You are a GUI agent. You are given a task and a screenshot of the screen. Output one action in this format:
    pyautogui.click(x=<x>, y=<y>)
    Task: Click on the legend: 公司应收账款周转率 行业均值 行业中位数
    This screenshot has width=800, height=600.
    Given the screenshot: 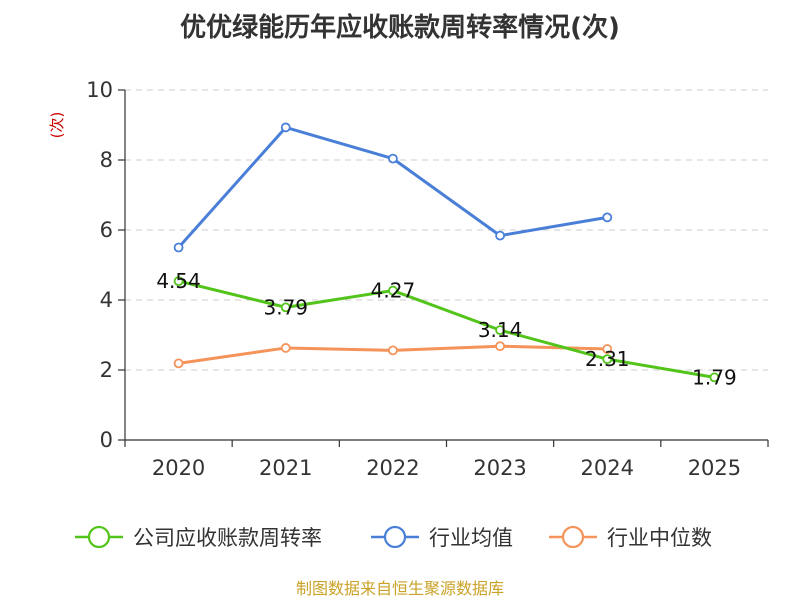 What is the action you would take?
    pyautogui.click(x=393, y=537)
    